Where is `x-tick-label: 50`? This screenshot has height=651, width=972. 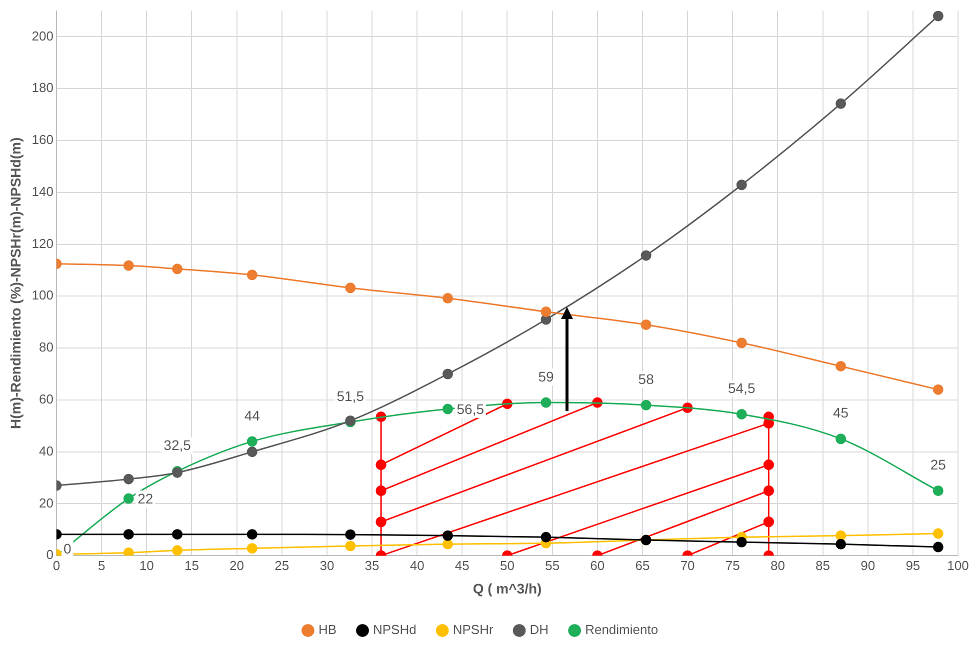
x-tick-label: 50 is located at coordinates (507, 565).